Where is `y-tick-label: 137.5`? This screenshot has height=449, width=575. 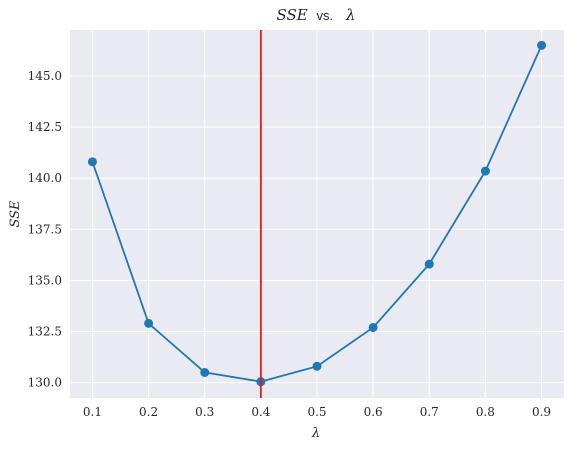 y-tick-label: 137.5 is located at coordinates (45, 229).